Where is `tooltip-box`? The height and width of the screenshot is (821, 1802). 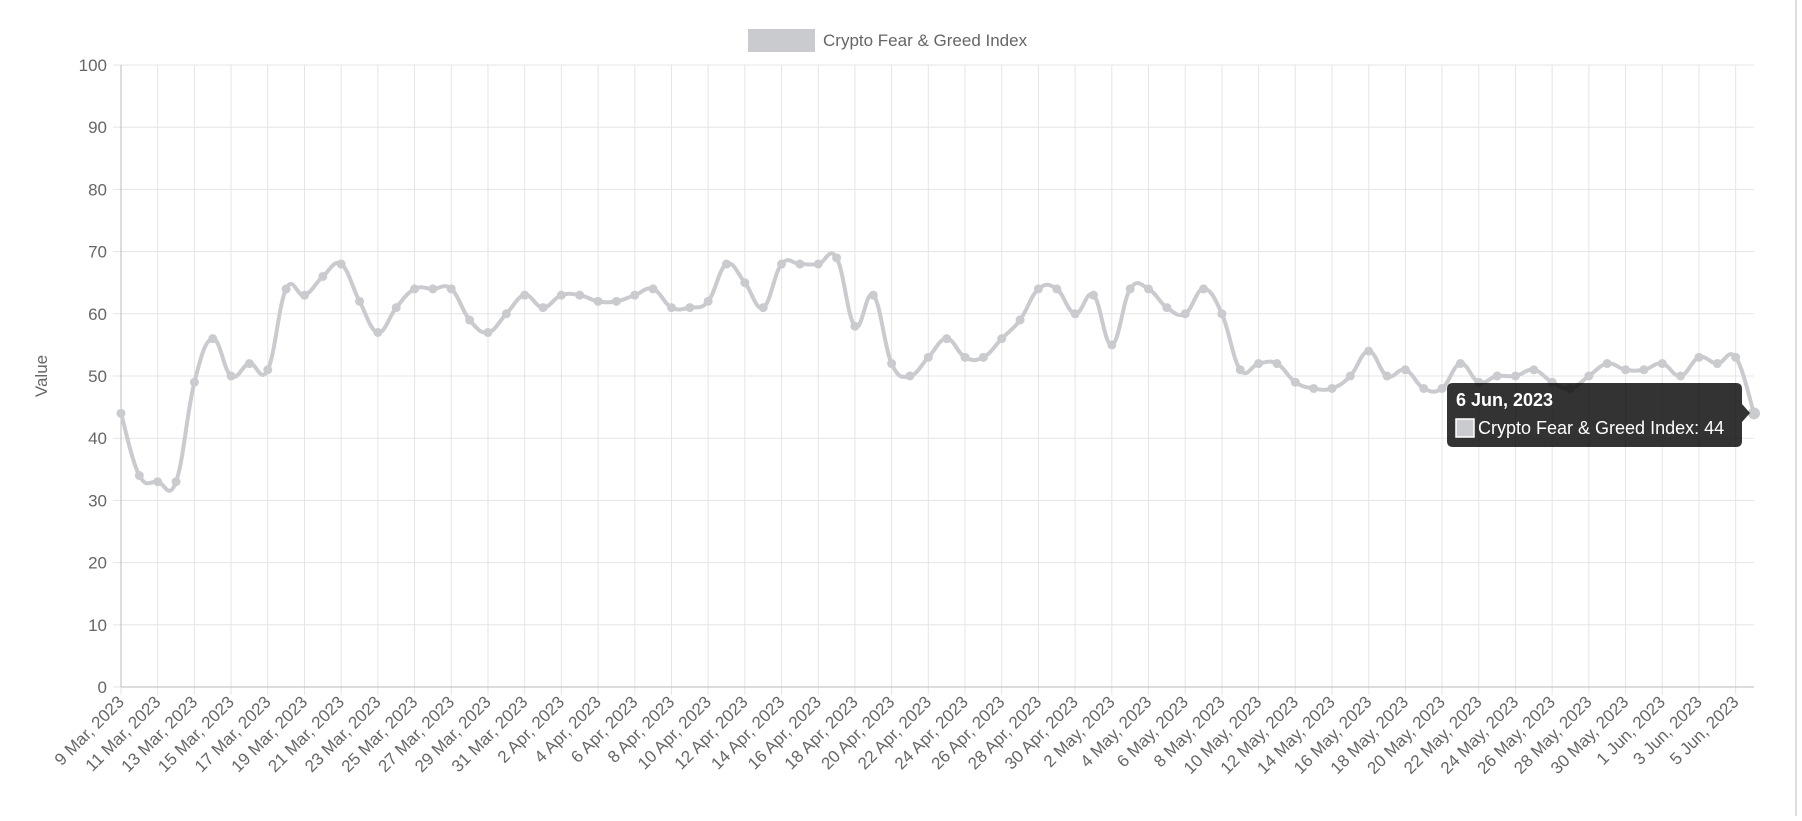 tooltip-box is located at coordinates (1598, 415).